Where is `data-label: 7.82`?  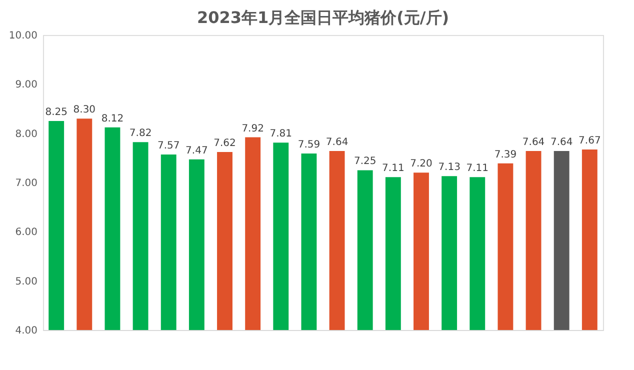
data-label: 7.82 is located at coordinates (140, 134).